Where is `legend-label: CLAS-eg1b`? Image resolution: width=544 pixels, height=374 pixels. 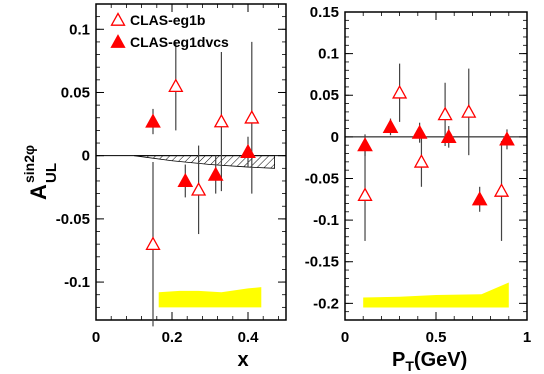
legend-label: CLAS-eg1b is located at coordinates (167, 20).